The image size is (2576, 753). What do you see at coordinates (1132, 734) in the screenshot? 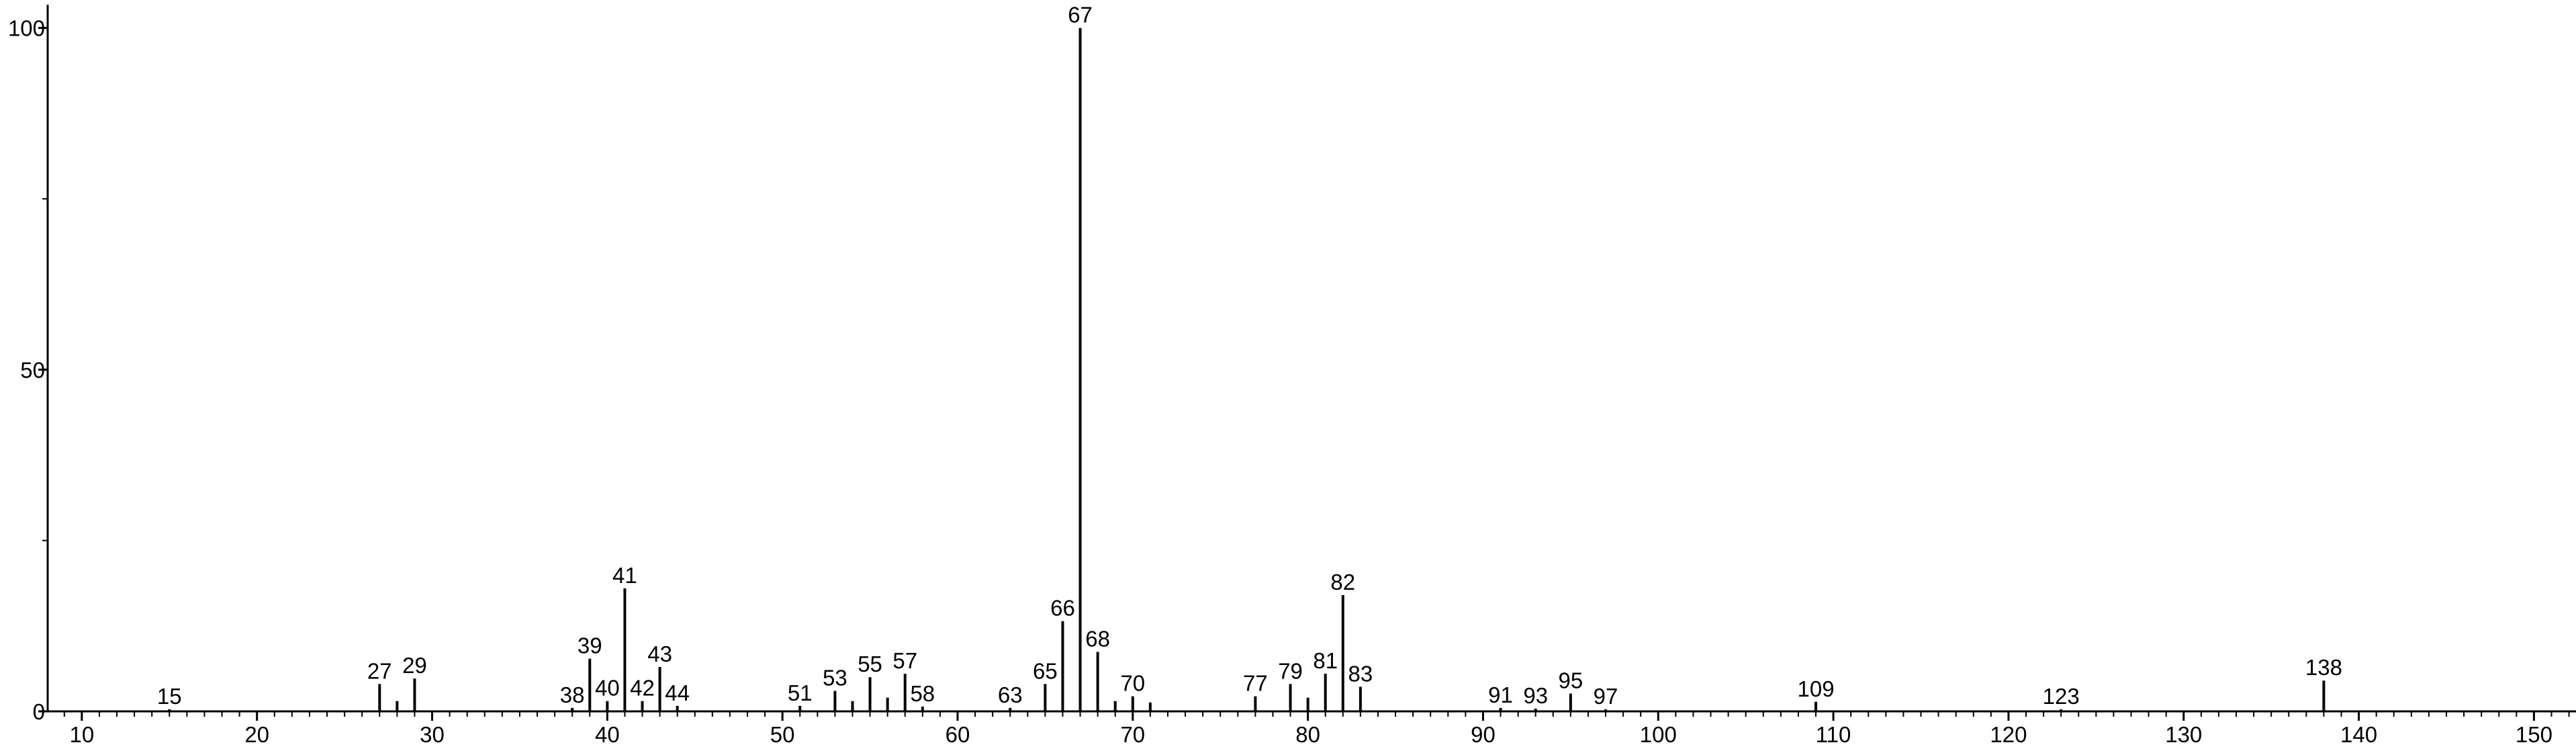
I see `x-tick-label: 70` at bounding box center [1132, 734].